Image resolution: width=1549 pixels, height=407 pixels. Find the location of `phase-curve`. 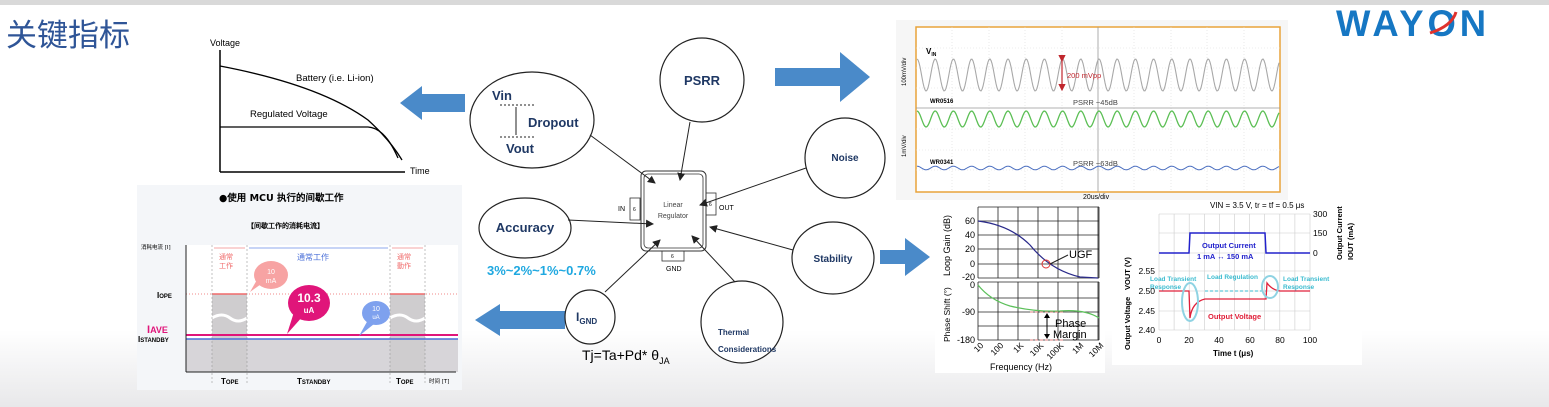

phase-curve is located at coordinates (1038, 301).